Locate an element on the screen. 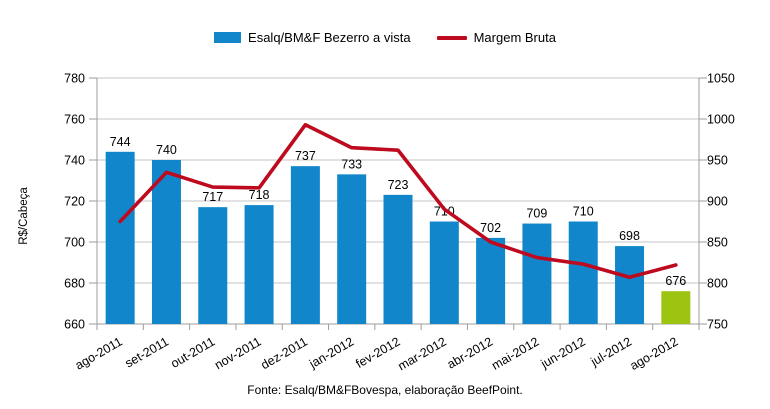 This screenshot has height=409, width=770. bar-value-label: 676 is located at coordinates (675, 281).